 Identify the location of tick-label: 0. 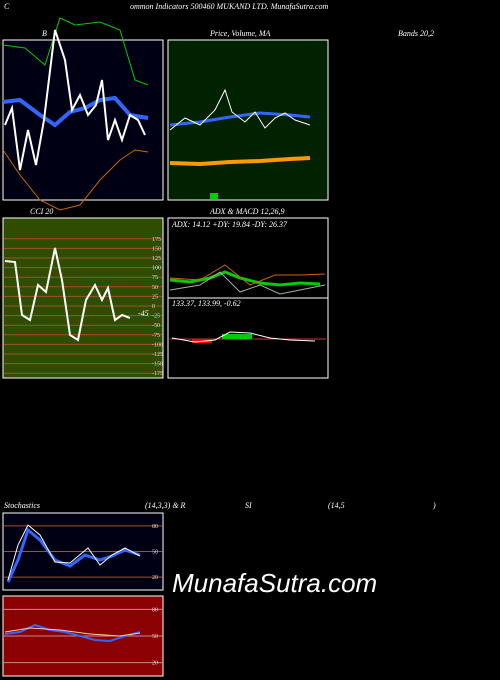
(153, 307).